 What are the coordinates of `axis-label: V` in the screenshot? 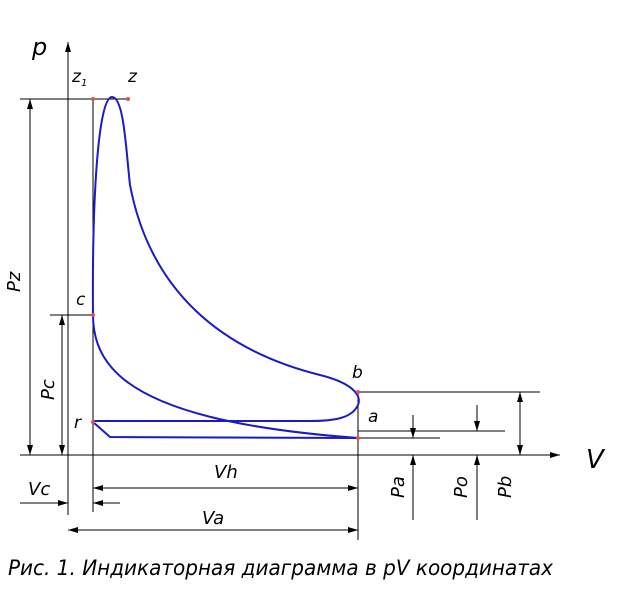 It's located at (596, 460).